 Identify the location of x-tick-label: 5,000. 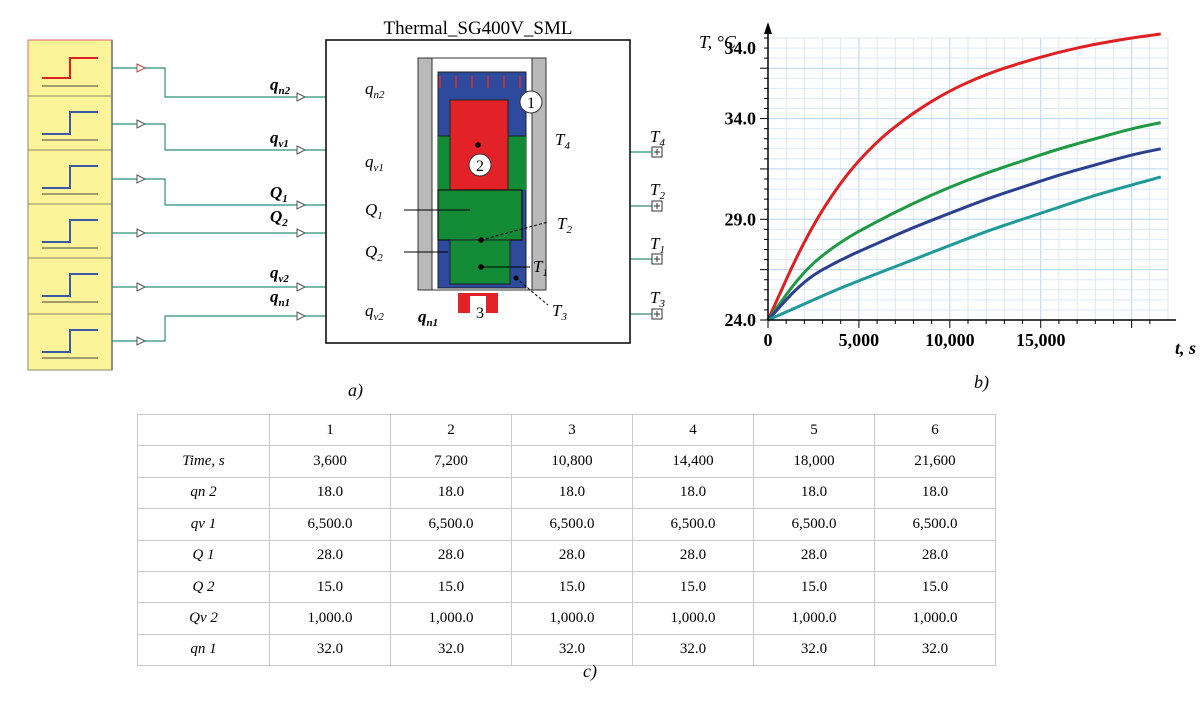
(859, 340).